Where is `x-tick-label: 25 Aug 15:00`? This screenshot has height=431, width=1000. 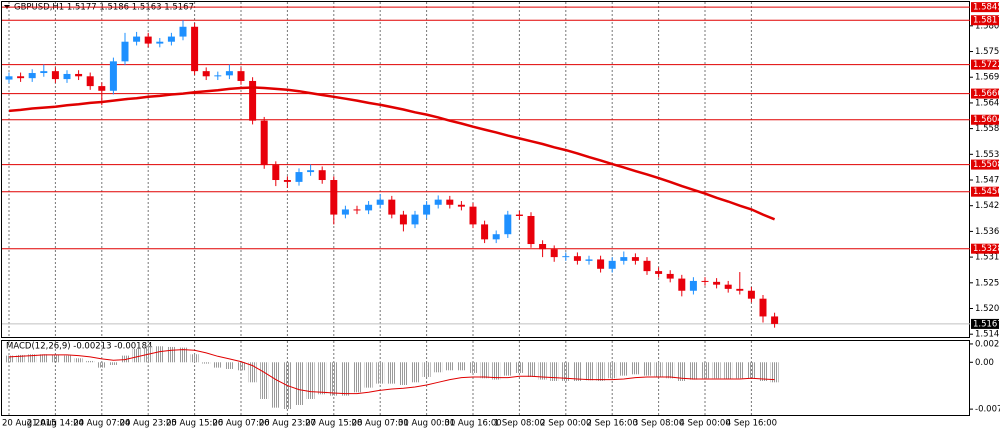 x-tick-label: 25 Aug 15:00 is located at coordinates (194, 424).